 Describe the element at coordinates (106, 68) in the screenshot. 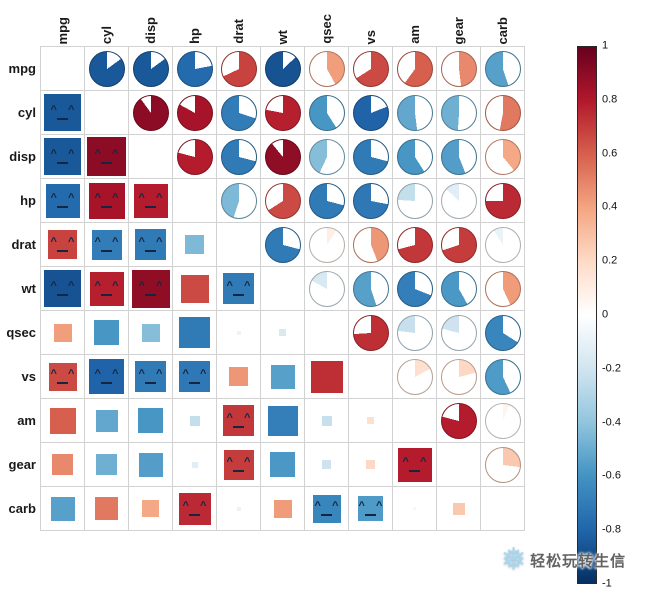

I see `cell-mpg-cyl` at that location.